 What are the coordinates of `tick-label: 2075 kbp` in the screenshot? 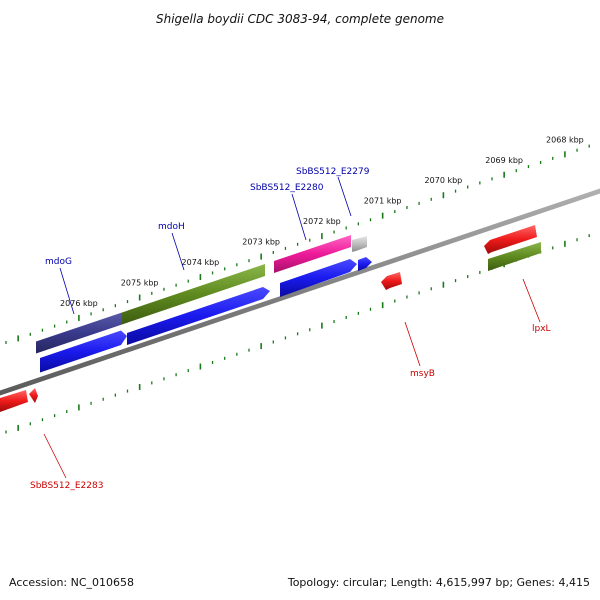 It's located at (140, 282).